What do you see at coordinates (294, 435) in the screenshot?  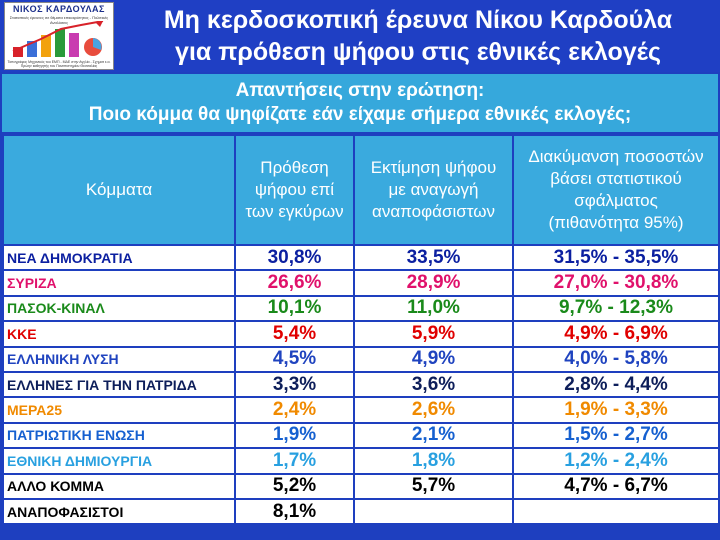 I see `intent-value: 1,9%` at bounding box center [294, 435].